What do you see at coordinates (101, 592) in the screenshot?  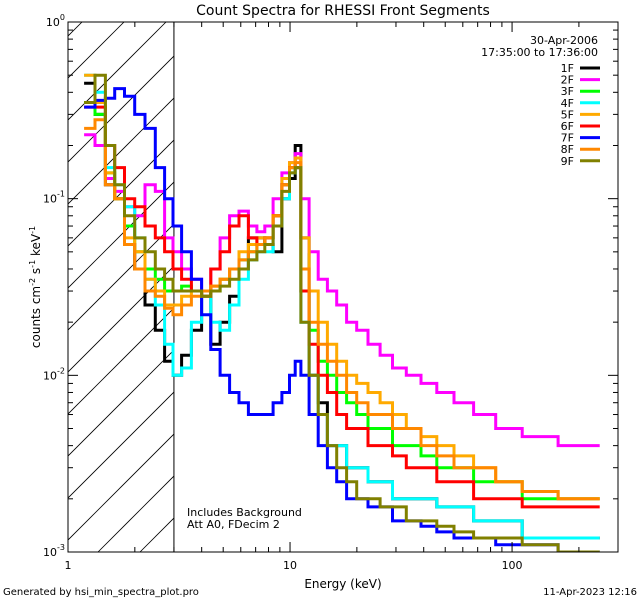 I see `generated-by-label: Generated by hsi_min_spectra_plot.pro` at bounding box center [101, 592].